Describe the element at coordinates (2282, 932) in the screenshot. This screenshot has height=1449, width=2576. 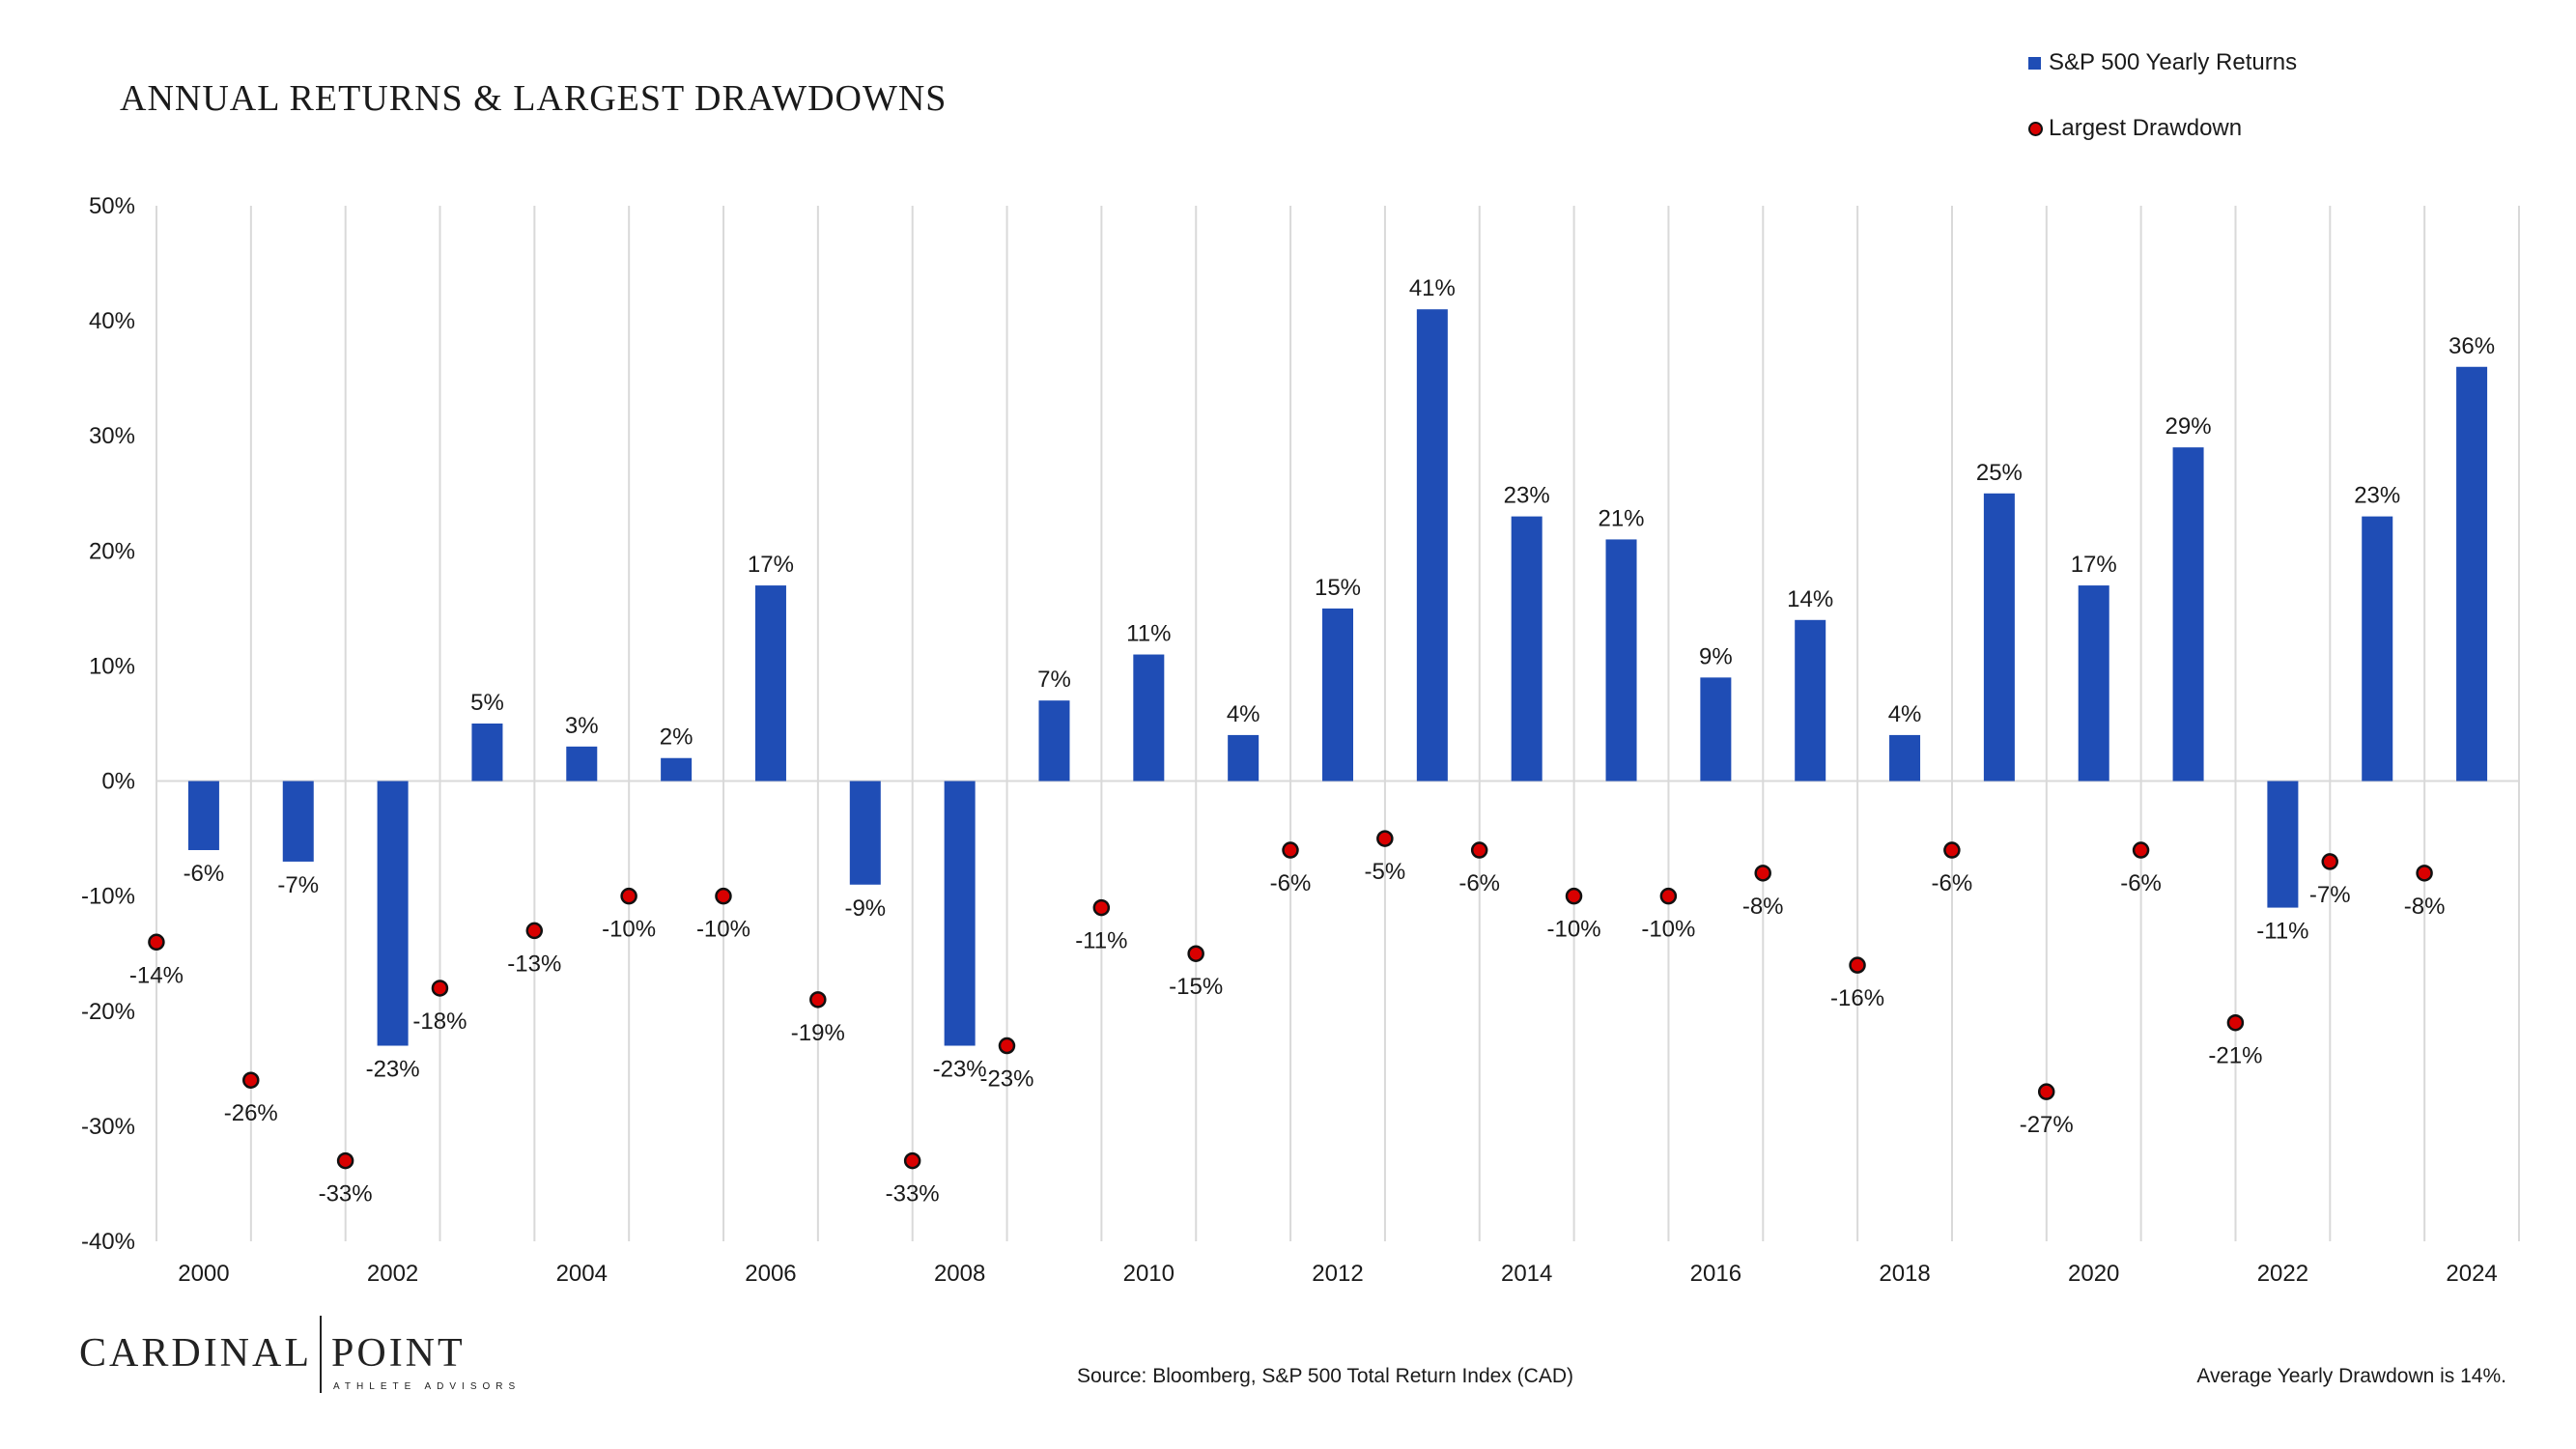
I see `return-label: -11%` at that location.